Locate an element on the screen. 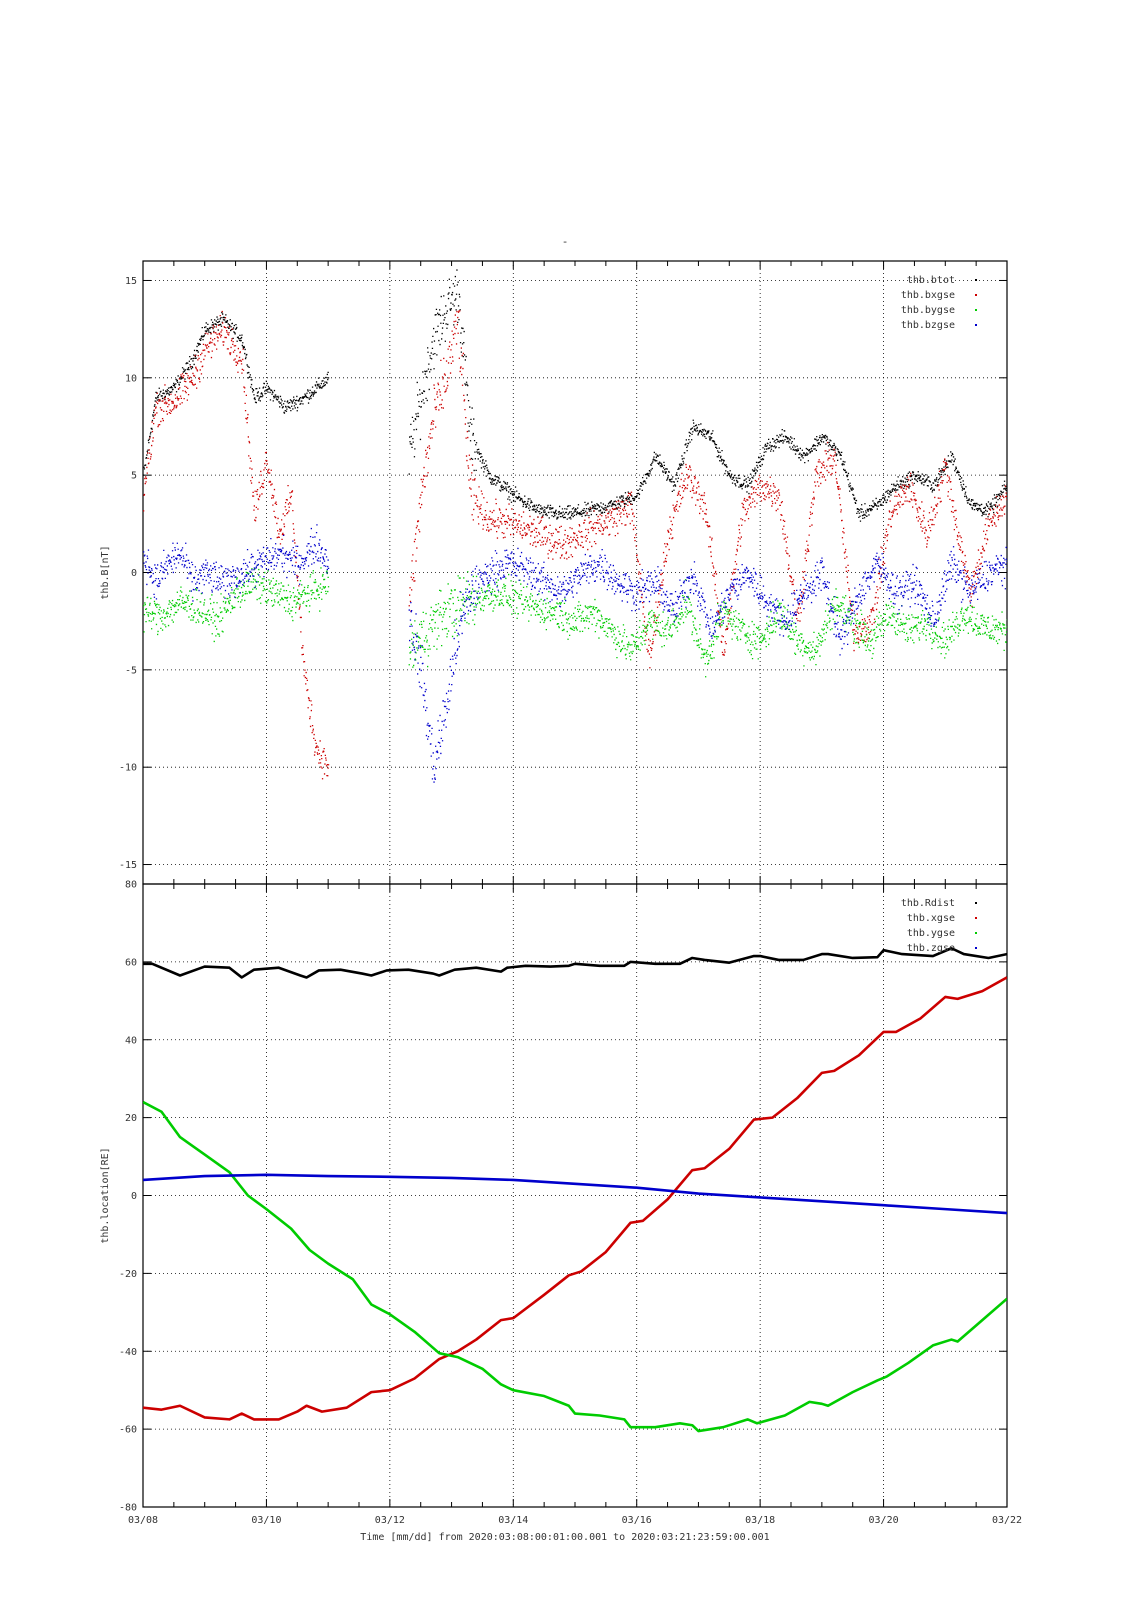  legend-label: thb.xgse is located at coordinates (931, 918).